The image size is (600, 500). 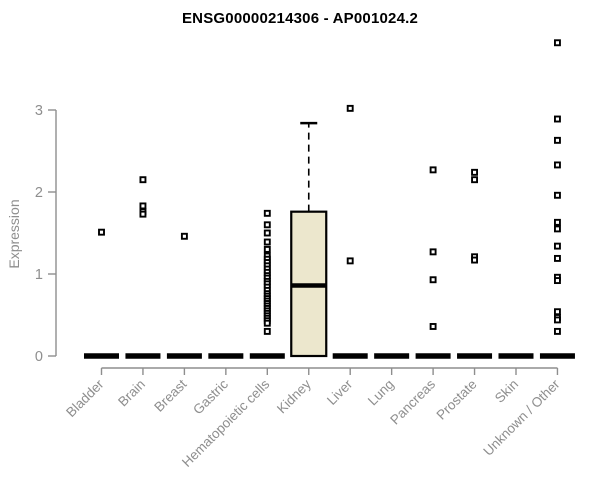 I want to click on x-tick-label: Kidney, so click(x=294, y=396).